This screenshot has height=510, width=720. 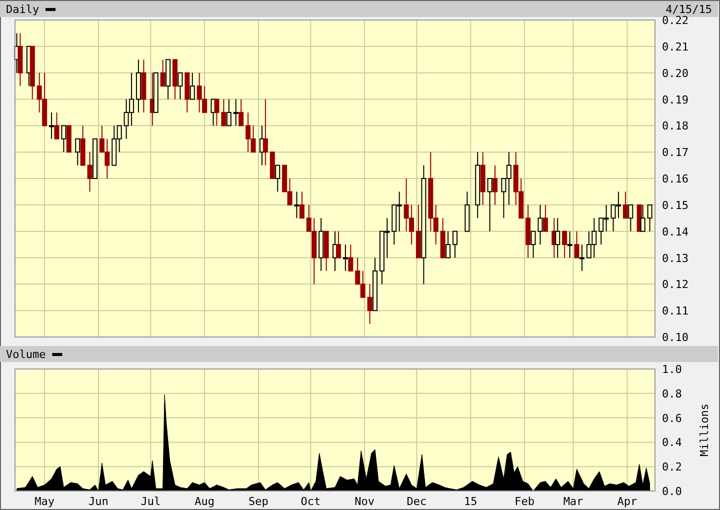 What do you see at coordinates (675, 47) in the screenshot?
I see `y-tick-label: 0.21` at bounding box center [675, 47].